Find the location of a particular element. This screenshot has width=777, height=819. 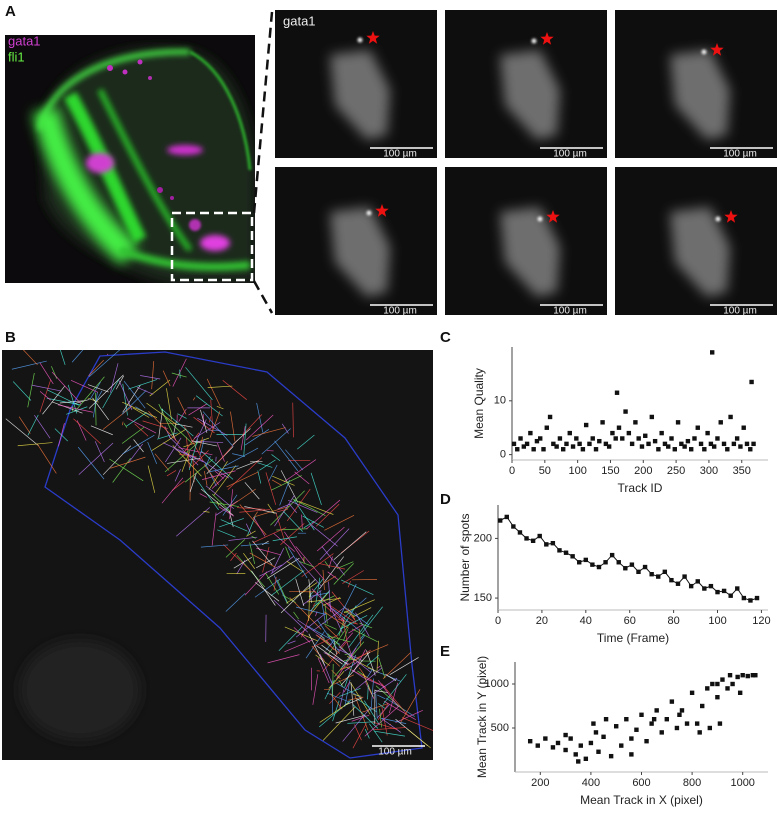

y-axis-title: Mean Quality is located at coordinates (479, 403).